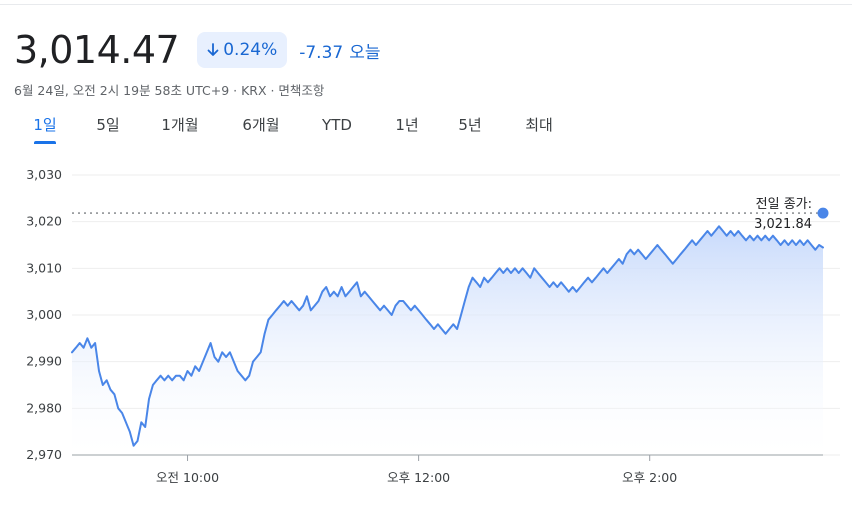  What do you see at coordinates (321, 52) in the screenshot?
I see `change-absolute-value: -7.37` at bounding box center [321, 52].